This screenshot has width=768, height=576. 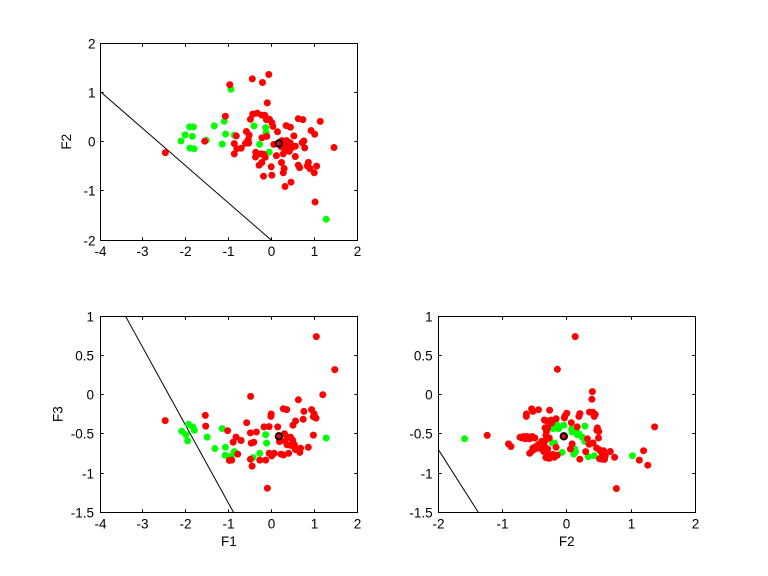 What do you see at coordinates (229, 541) in the screenshot?
I see `svg-text: F1` at bounding box center [229, 541].